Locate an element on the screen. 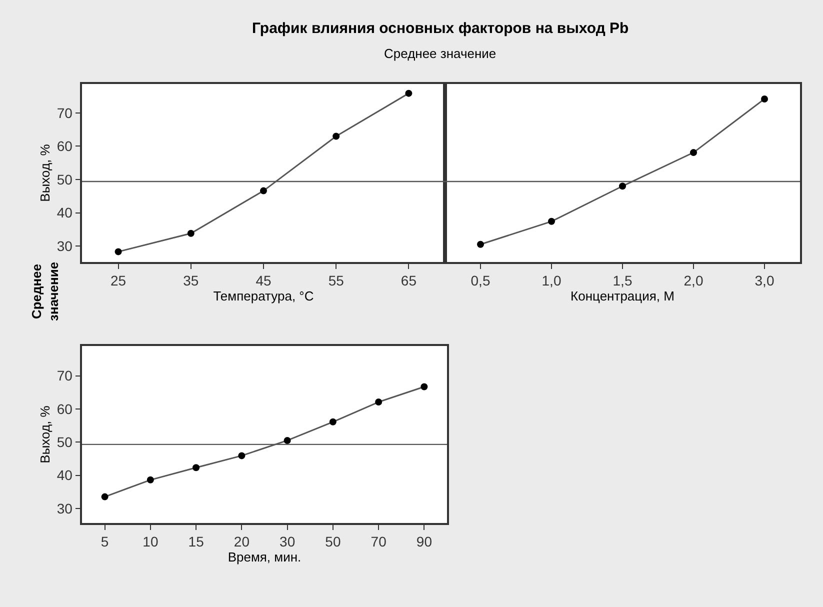  x-axis-title: Концентрация, M is located at coordinates (622, 296).